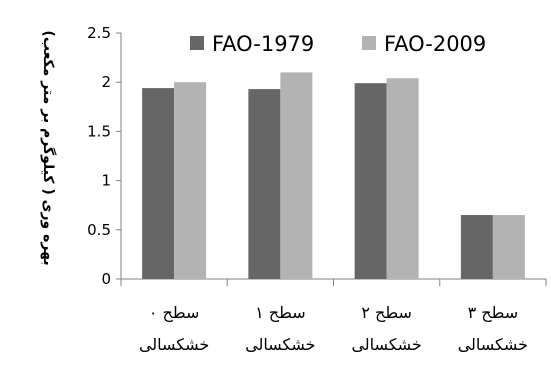 The width and height of the screenshot is (551, 372). What do you see at coordinates (106, 82) in the screenshot?
I see `y-tick-label: 2` at bounding box center [106, 82].